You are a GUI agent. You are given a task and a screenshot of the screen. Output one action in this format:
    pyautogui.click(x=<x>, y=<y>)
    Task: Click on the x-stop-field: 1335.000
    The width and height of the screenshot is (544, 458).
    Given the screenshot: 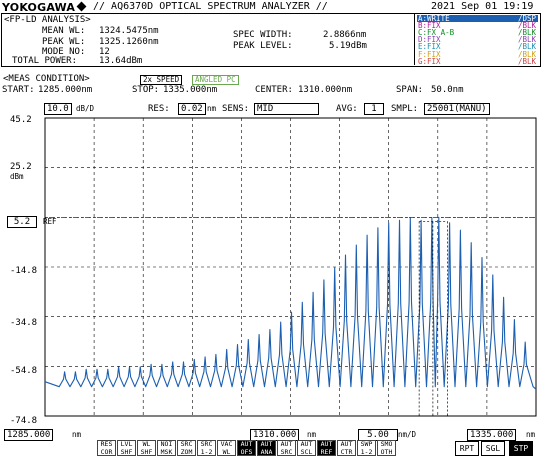 What is the action you would take?
    pyautogui.click(x=492, y=435)
    